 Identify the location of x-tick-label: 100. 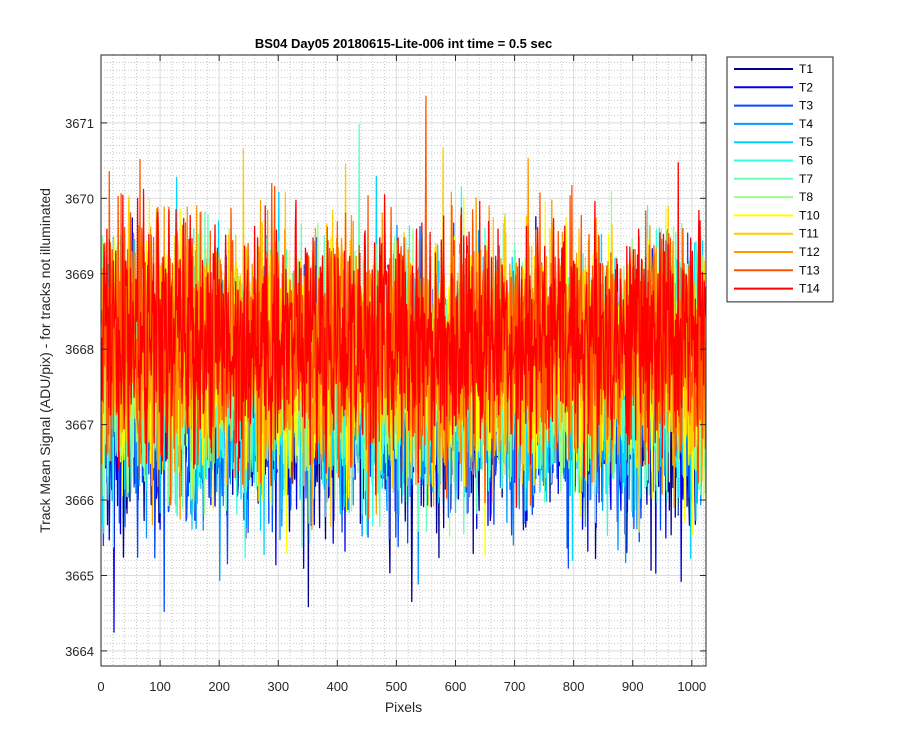
(160, 686).